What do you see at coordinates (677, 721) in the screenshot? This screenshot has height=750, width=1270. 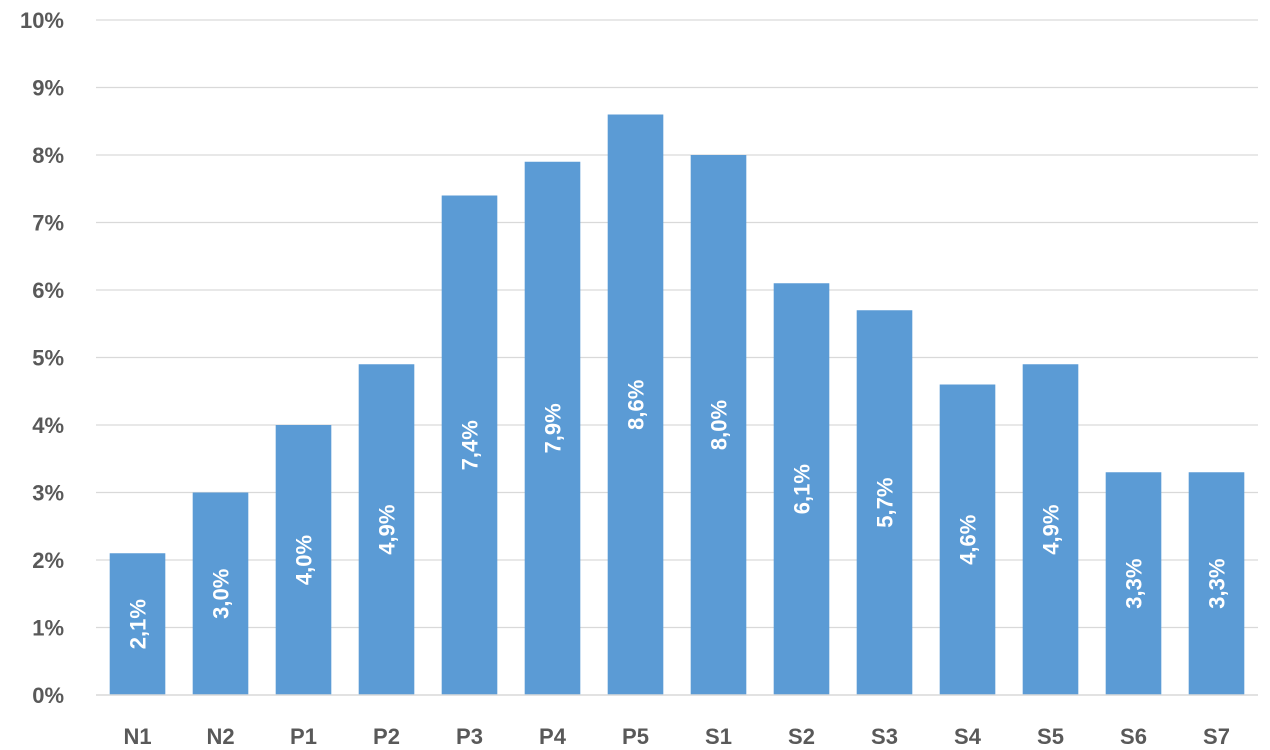 I see `x-axis: N1 N2 P1 P2 P3 P4 P5 S1 S2 S3 S4 S5 S6 S7` at bounding box center [677, 721].